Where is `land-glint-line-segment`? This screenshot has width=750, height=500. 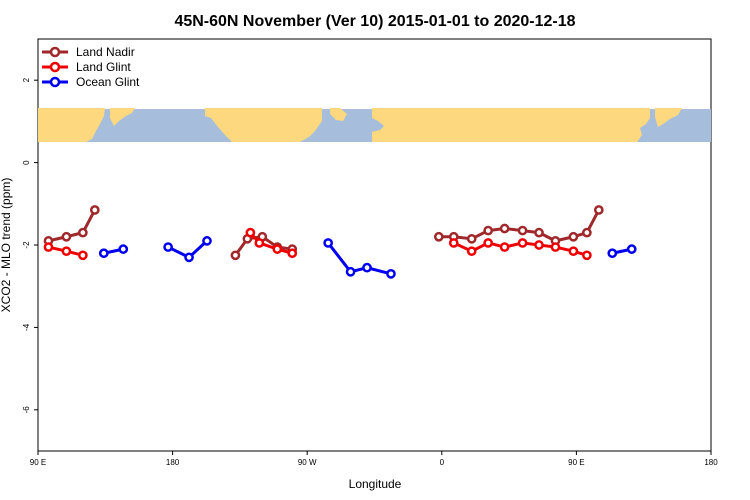 land-glint-line-segment is located at coordinates (271, 243).